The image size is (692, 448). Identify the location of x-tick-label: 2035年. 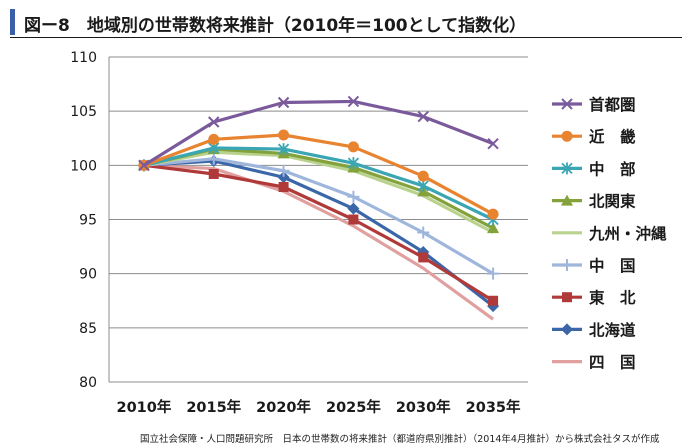
(493, 407).